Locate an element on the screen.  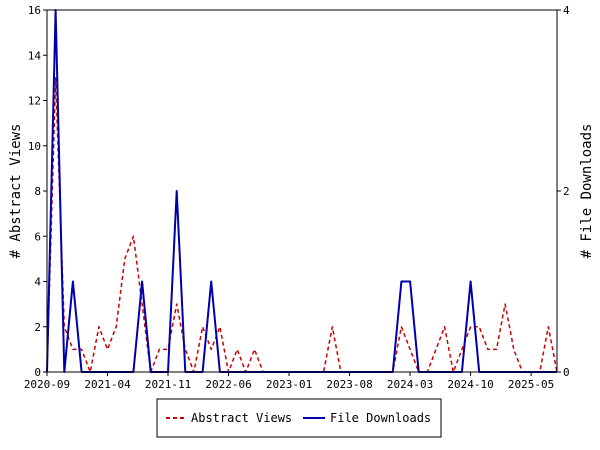
x-tick-label: 2023-01 is located at coordinates (289, 384).